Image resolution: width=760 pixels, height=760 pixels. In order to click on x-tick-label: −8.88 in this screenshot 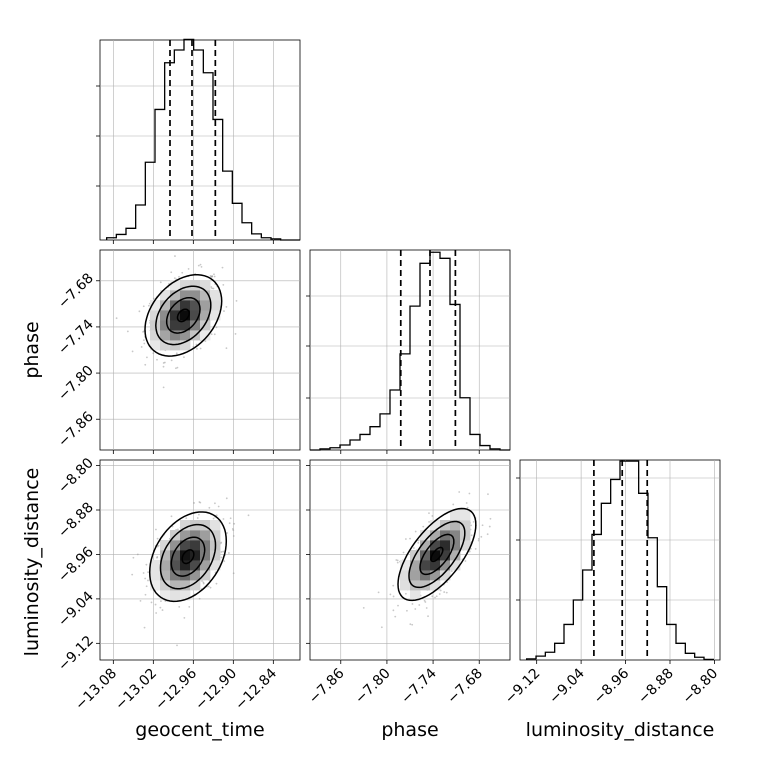, I will do `click(656, 687)`.